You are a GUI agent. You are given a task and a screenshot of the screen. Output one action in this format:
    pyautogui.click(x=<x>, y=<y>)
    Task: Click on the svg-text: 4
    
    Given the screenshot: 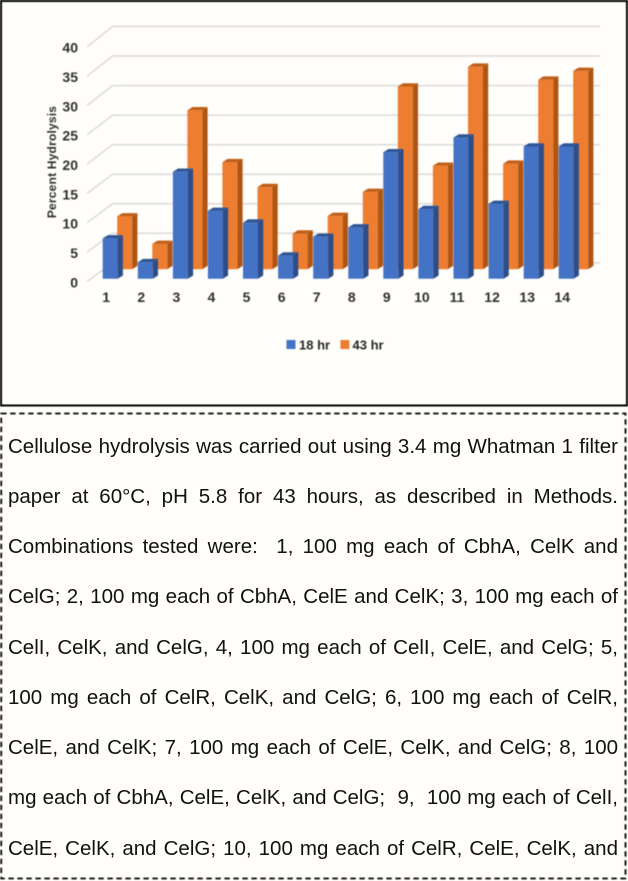 What is the action you would take?
    pyautogui.click(x=212, y=297)
    